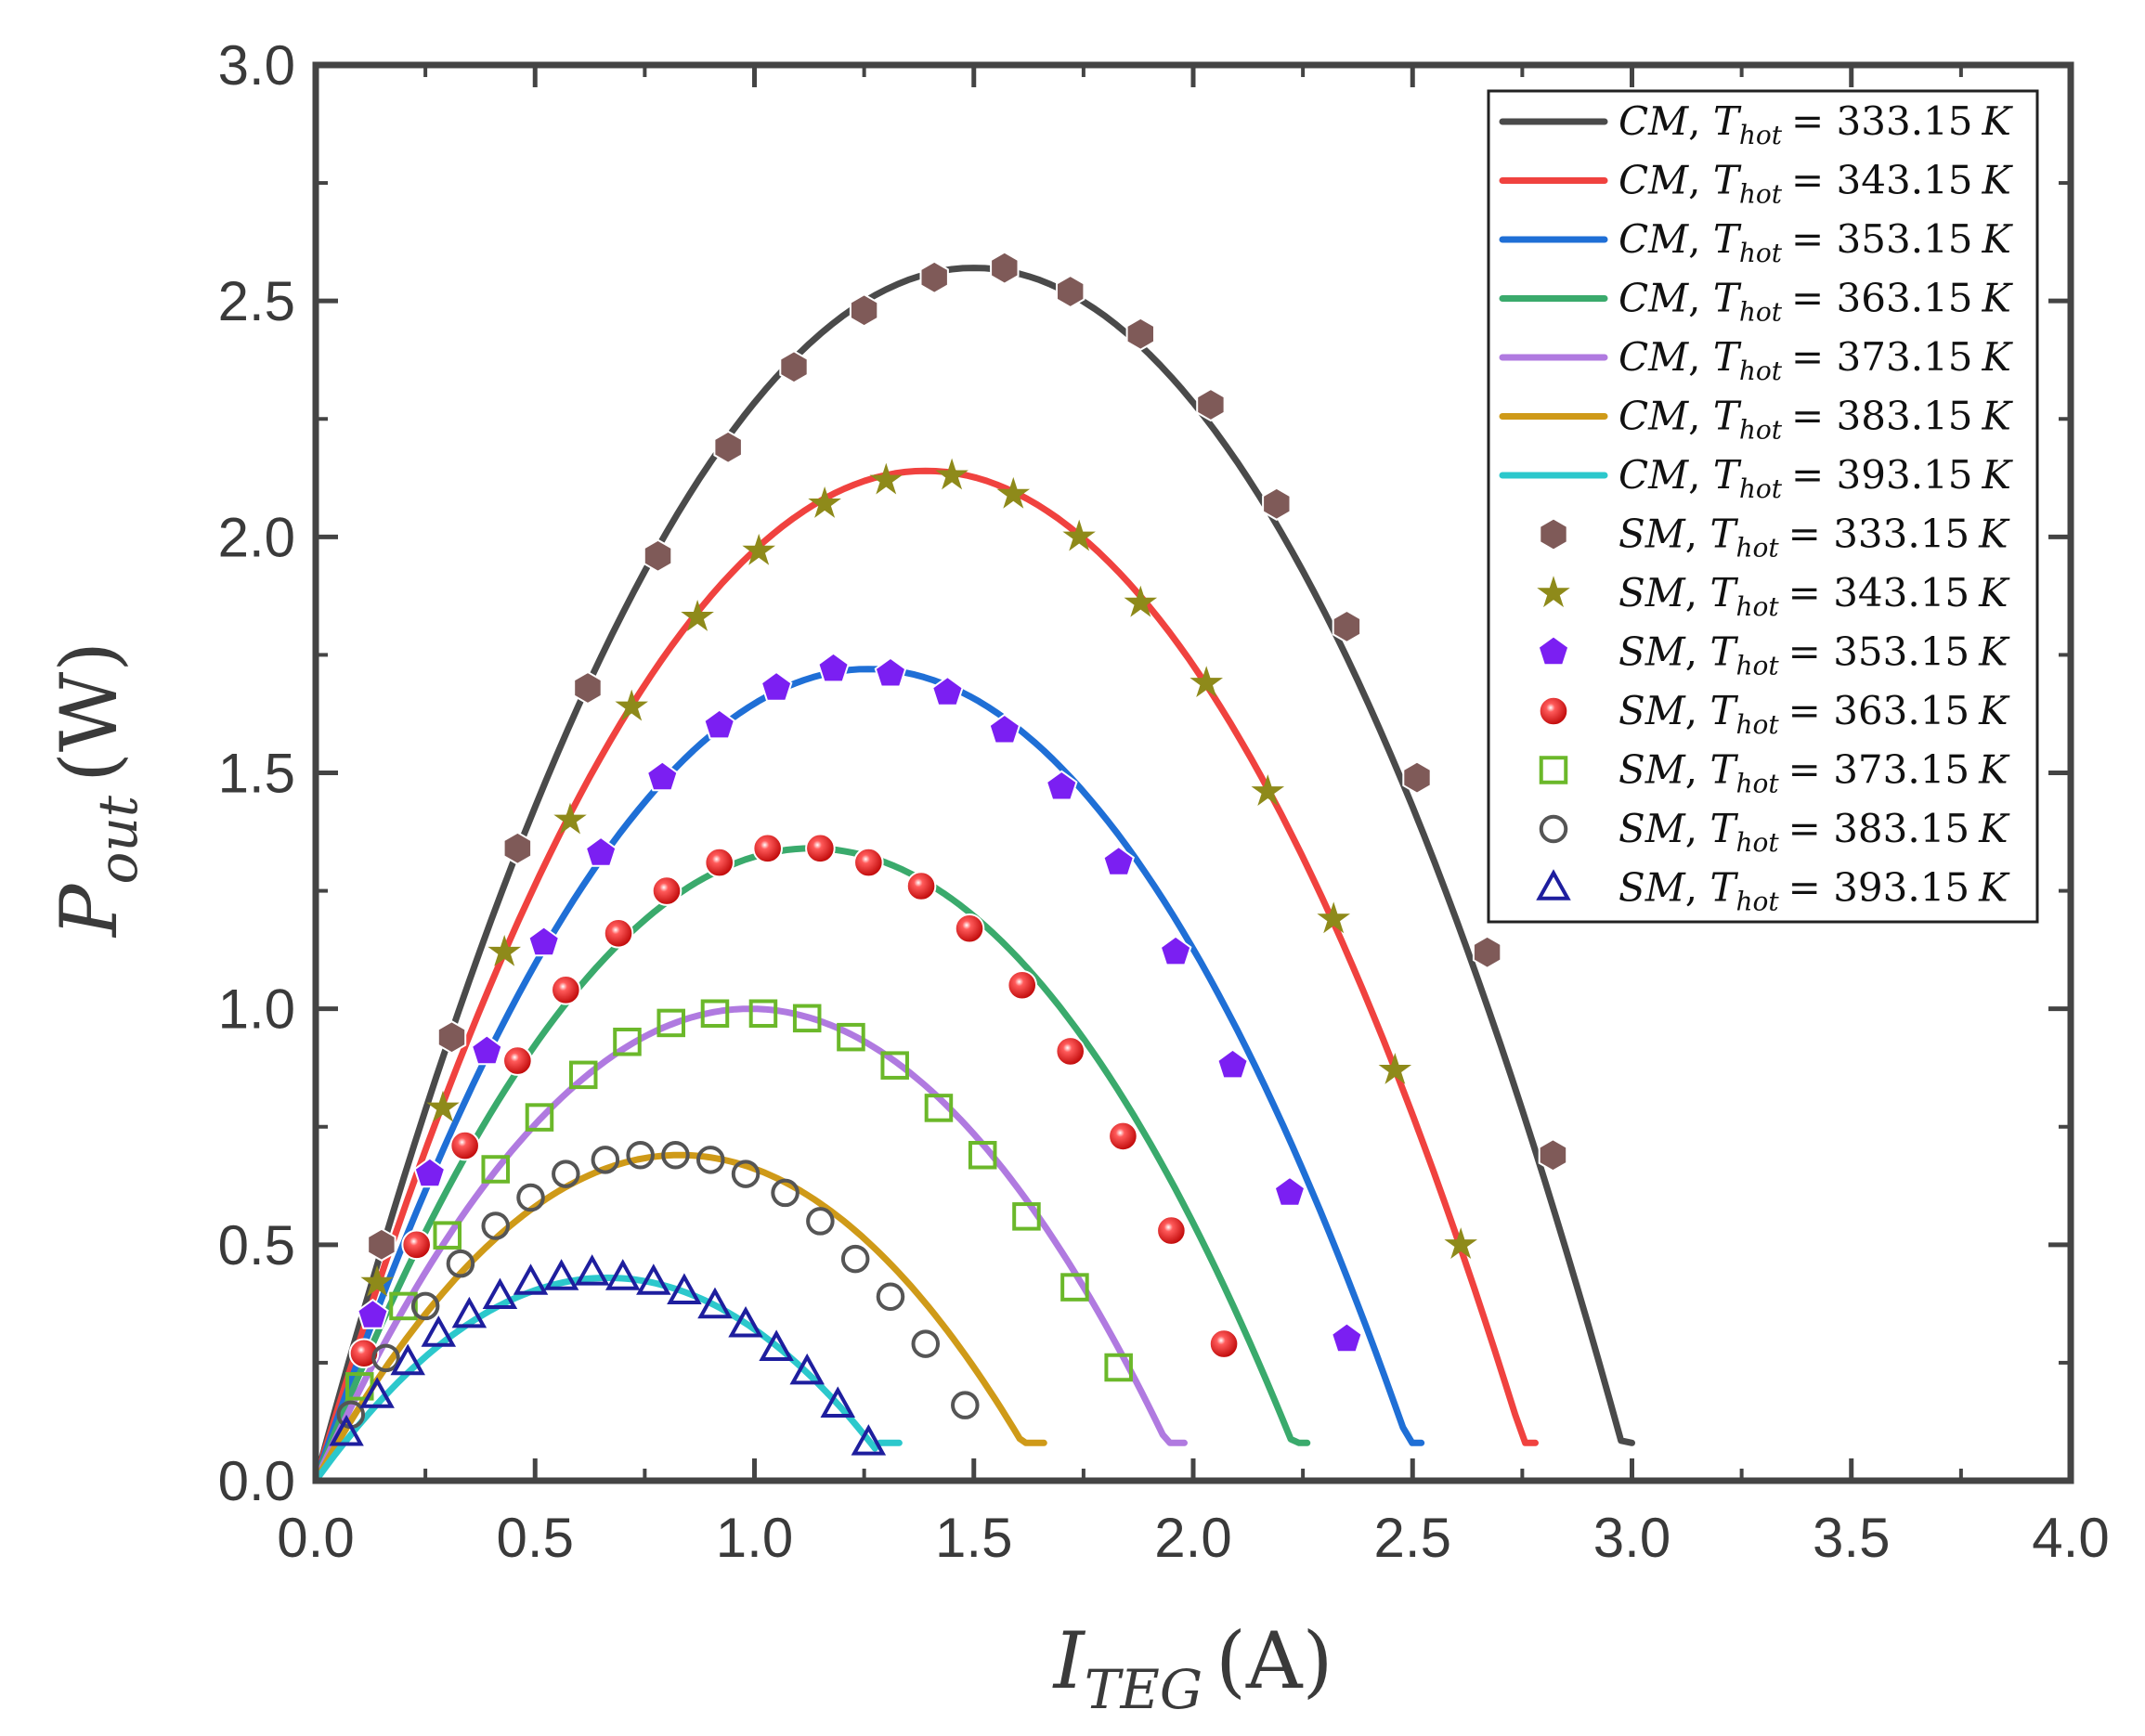 The image size is (2145, 1736). I want to click on legend-value: = 363.15, so click(1882, 298).